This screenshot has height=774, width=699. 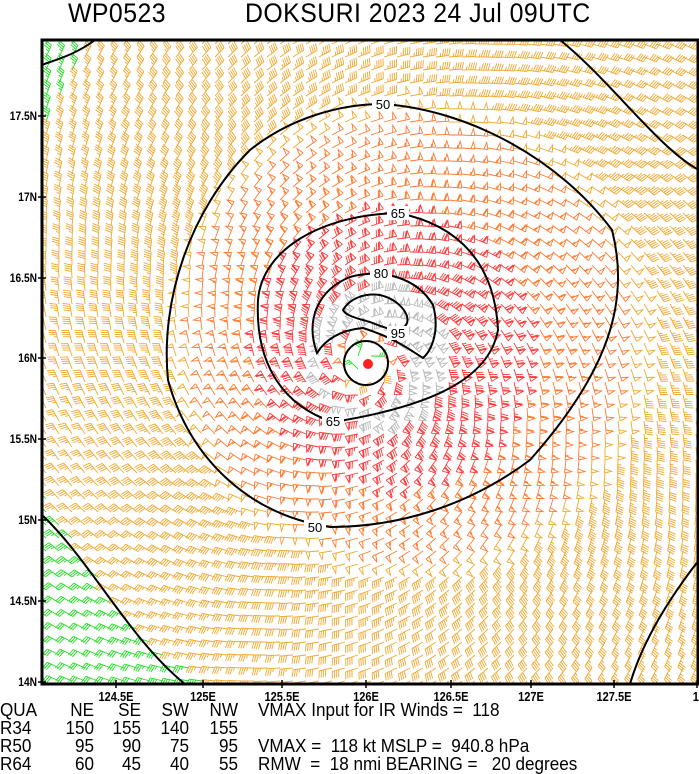 I want to click on lon-label: 124.5E, so click(x=116, y=696).